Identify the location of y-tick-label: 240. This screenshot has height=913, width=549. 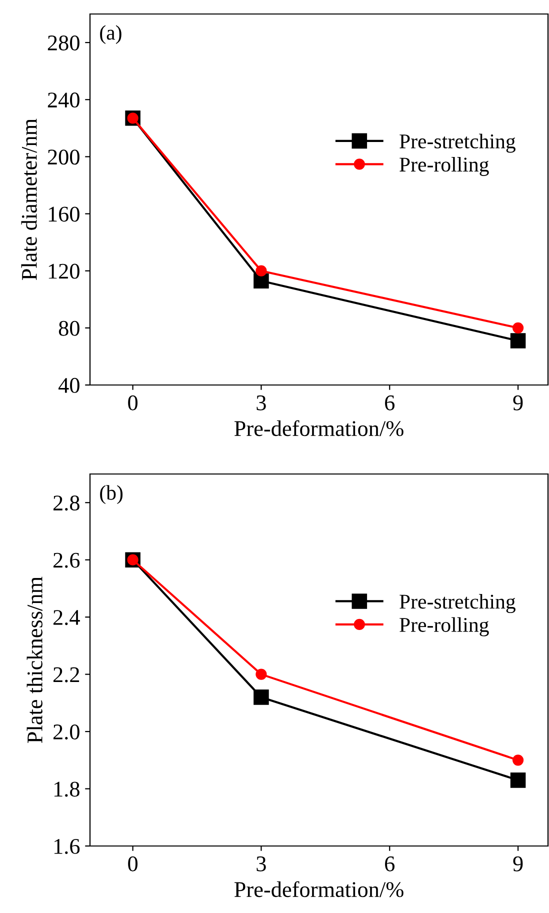
(64, 100).